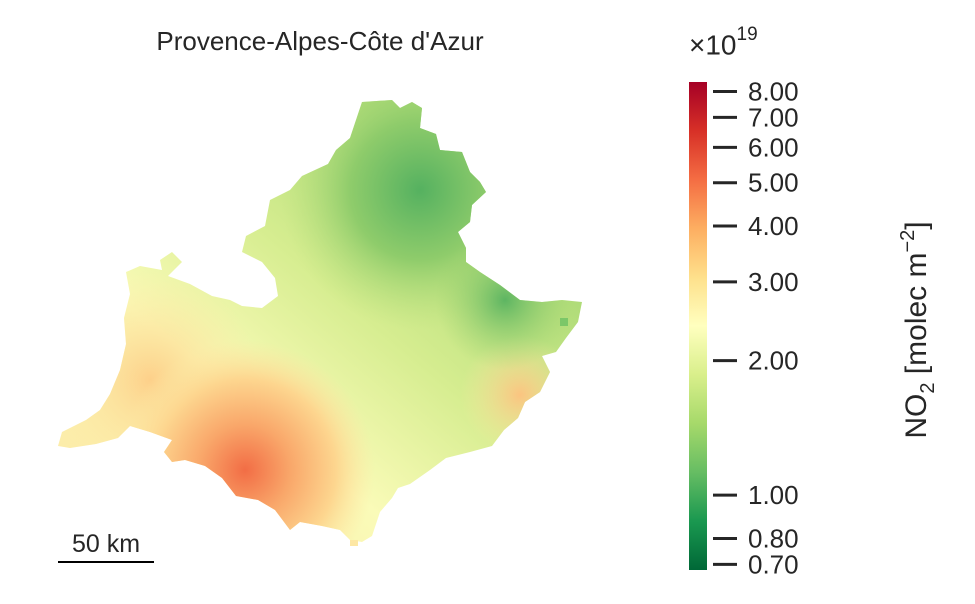  What do you see at coordinates (320, 41) in the screenshot?
I see `map-title: Provence-Alpes-Côte d'Azur` at bounding box center [320, 41].